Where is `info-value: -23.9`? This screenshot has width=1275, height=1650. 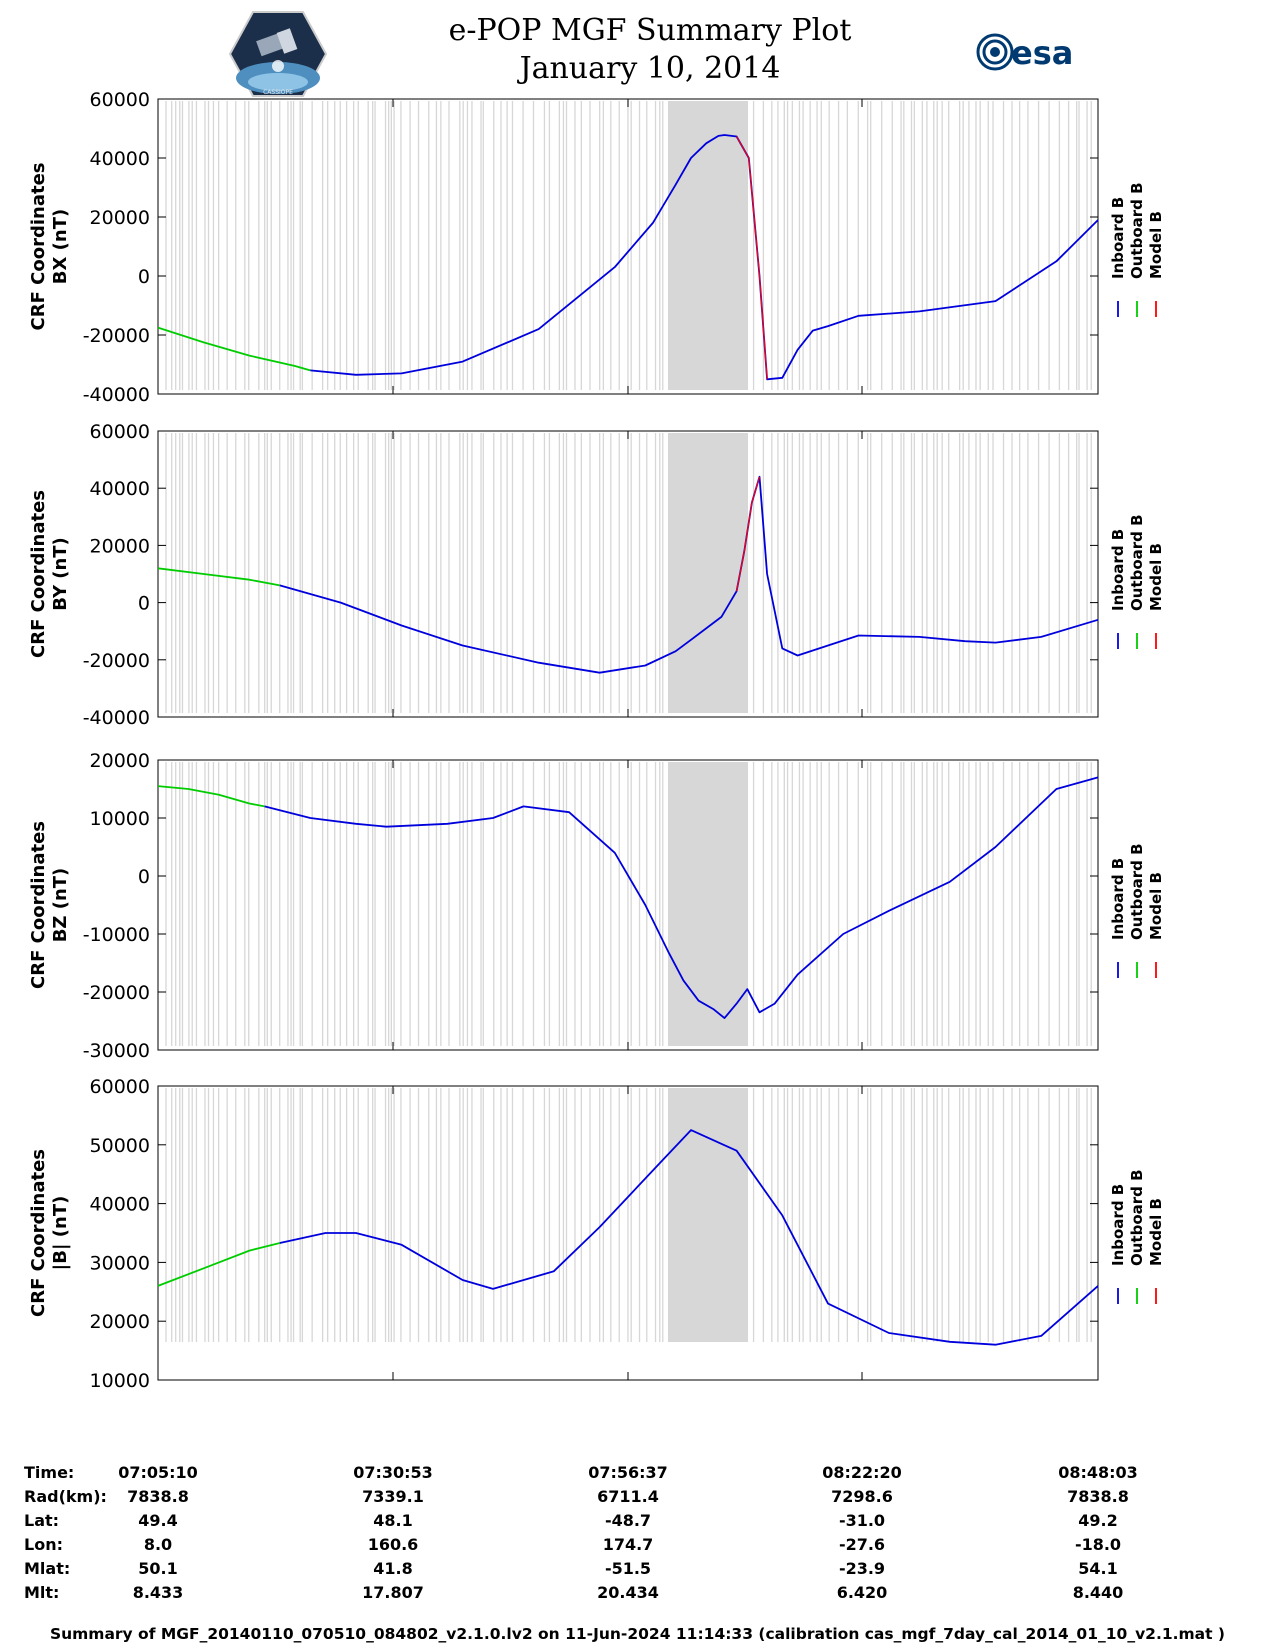
info-value: -23.9 is located at coordinates (862, 1568).